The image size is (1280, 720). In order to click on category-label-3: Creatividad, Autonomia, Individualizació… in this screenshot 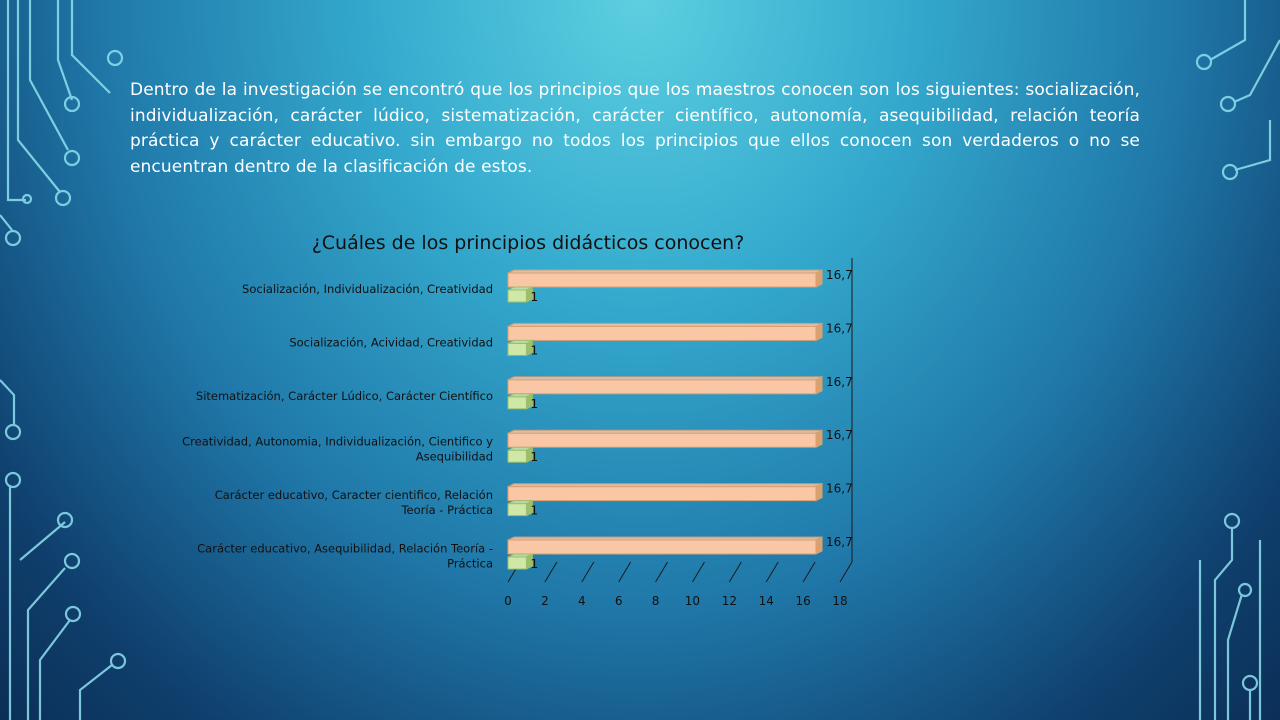, I will do `click(337, 449)`.